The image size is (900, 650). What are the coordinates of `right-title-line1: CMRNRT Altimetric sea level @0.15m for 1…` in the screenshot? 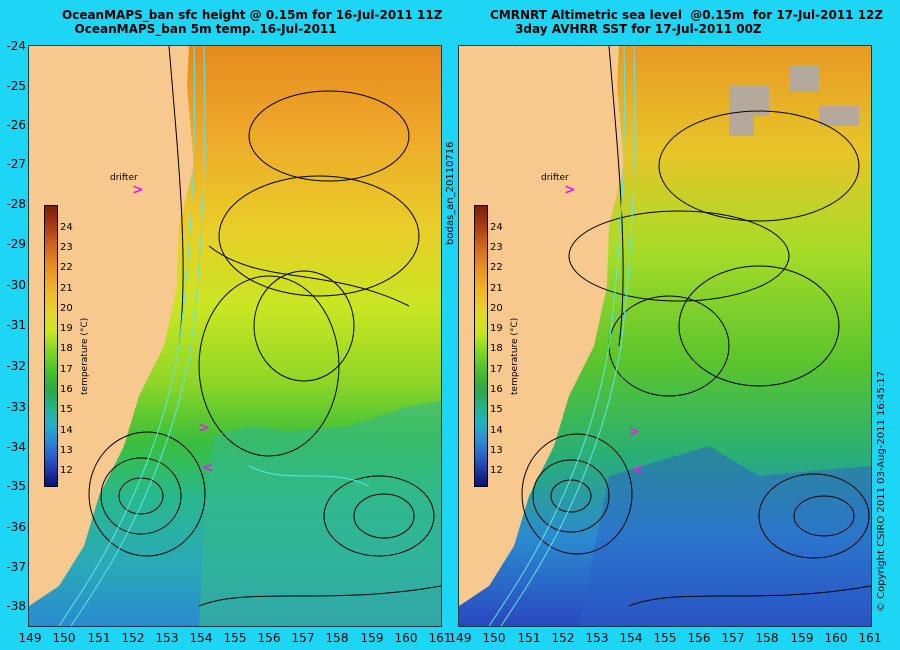 It's located at (687, 15).